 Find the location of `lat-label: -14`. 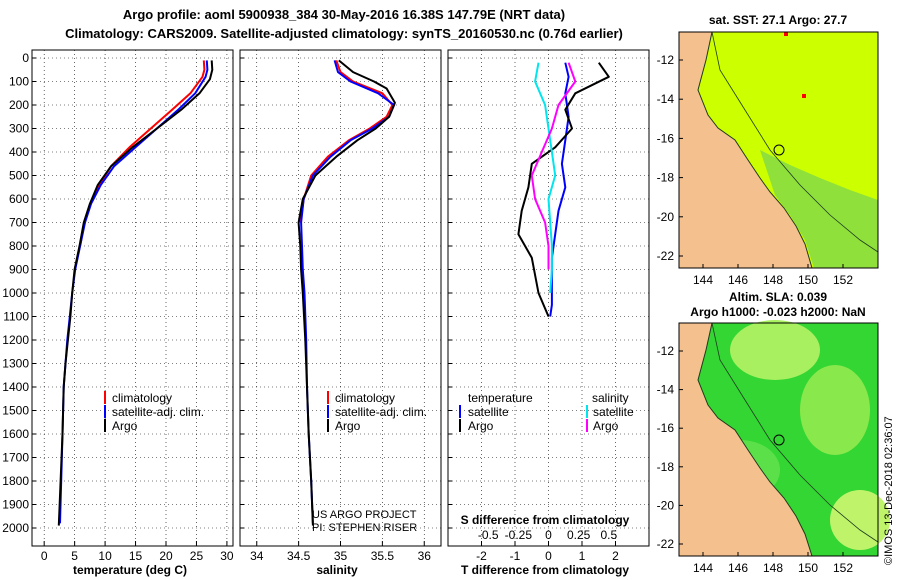

lat-label: -14 is located at coordinates (666, 390).